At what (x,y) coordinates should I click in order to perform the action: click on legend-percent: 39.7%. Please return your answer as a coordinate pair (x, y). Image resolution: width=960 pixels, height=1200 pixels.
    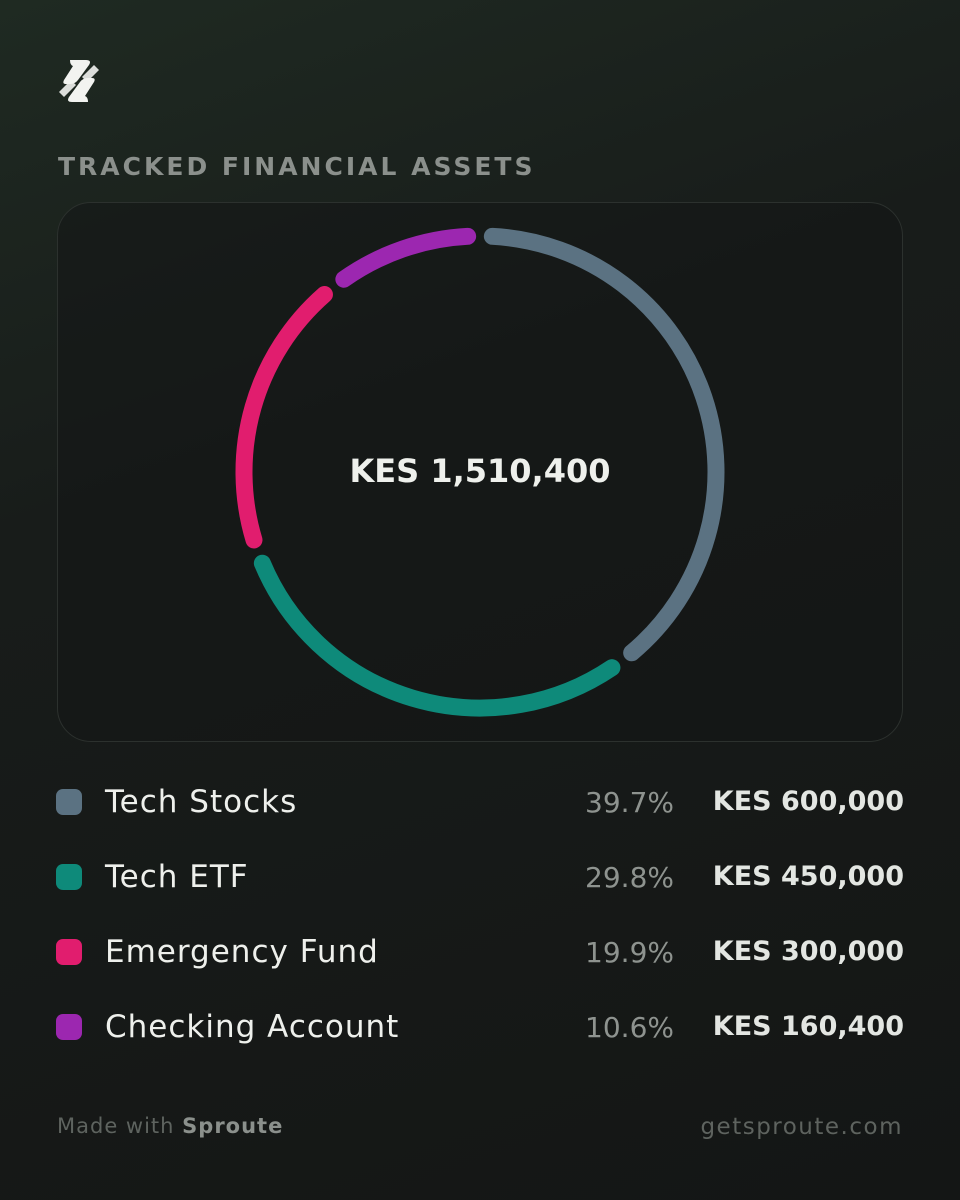
    Looking at the image, I should click on (629, 802).